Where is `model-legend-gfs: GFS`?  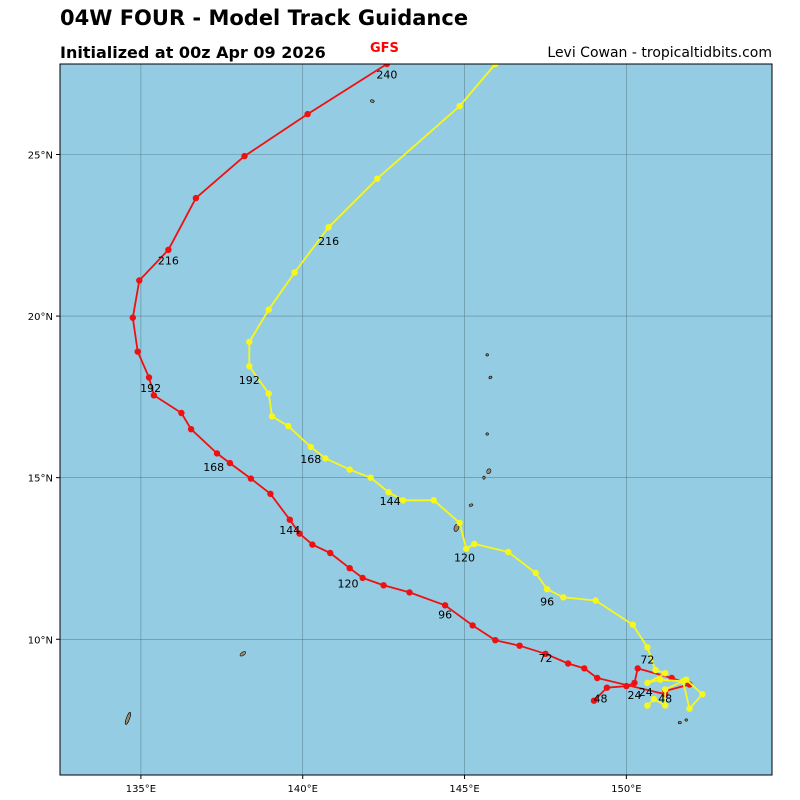
model-legend-gfs: GFS is located at coordinates (384, 48).